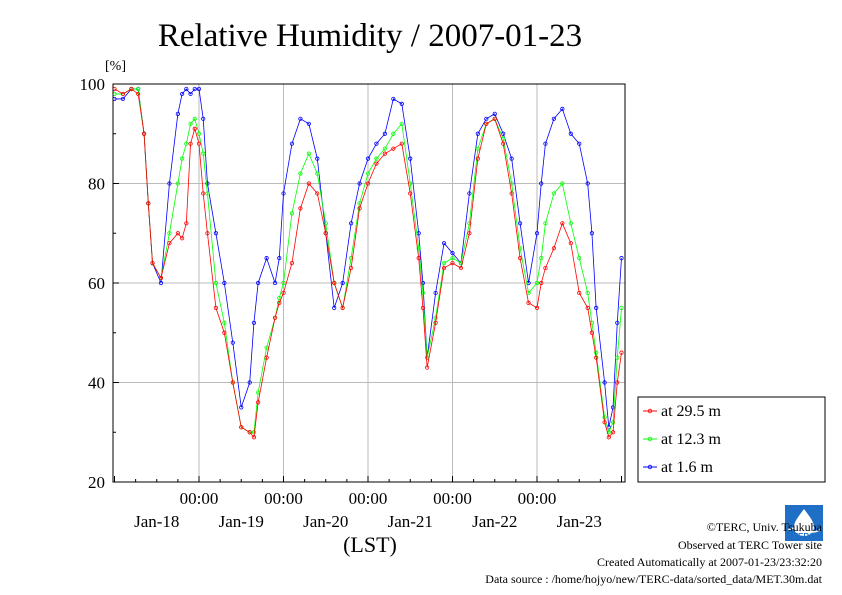 The image size is (842, 595). What do you see at coordinates (579, 521) in the screenshot?
I see `x-date-label: Jan-23` at bounding box center [579, 521].